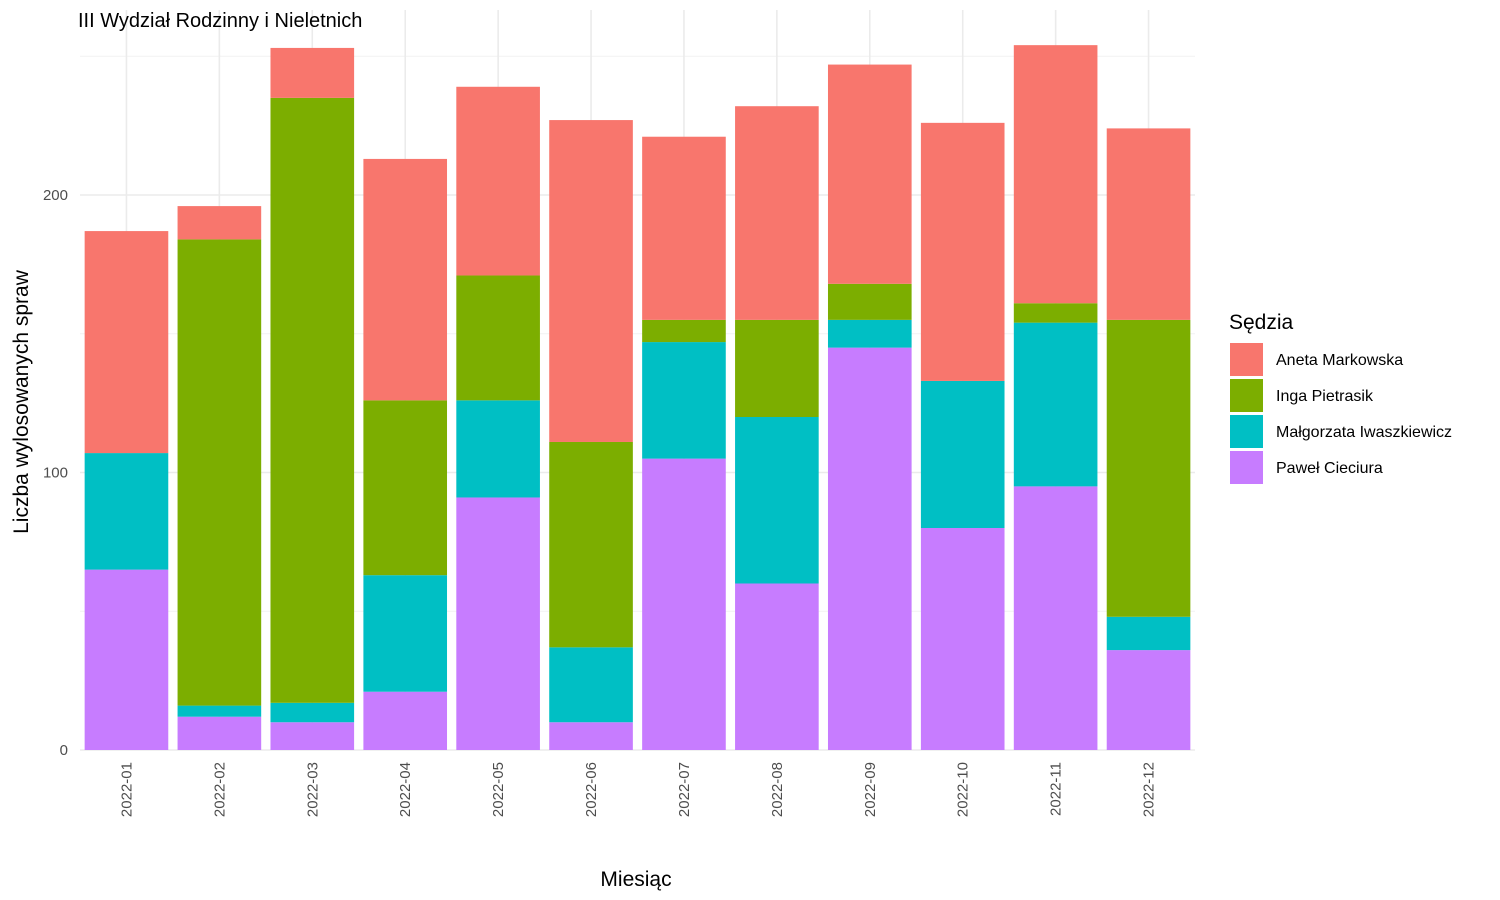  What do you see at coordinates (1364, 432) in the screenshot?
I see `legend-label: Małgorzata Iwaszkiewicz` at bounding box center [1364, 432].